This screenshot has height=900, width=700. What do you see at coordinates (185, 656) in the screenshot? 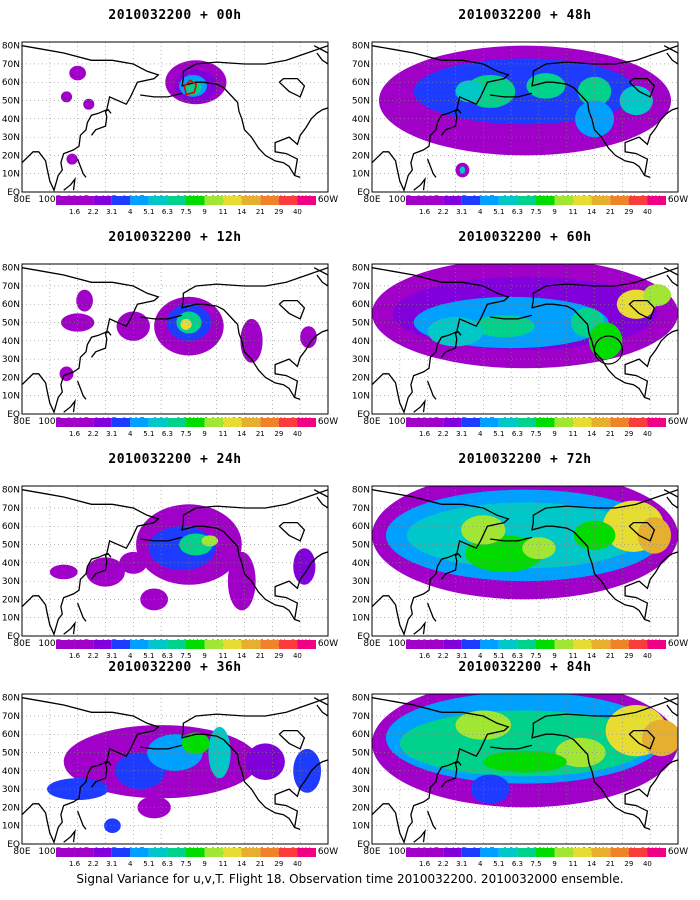
I see `colorbar-label: 7.5` at bounding box center [185, 656].